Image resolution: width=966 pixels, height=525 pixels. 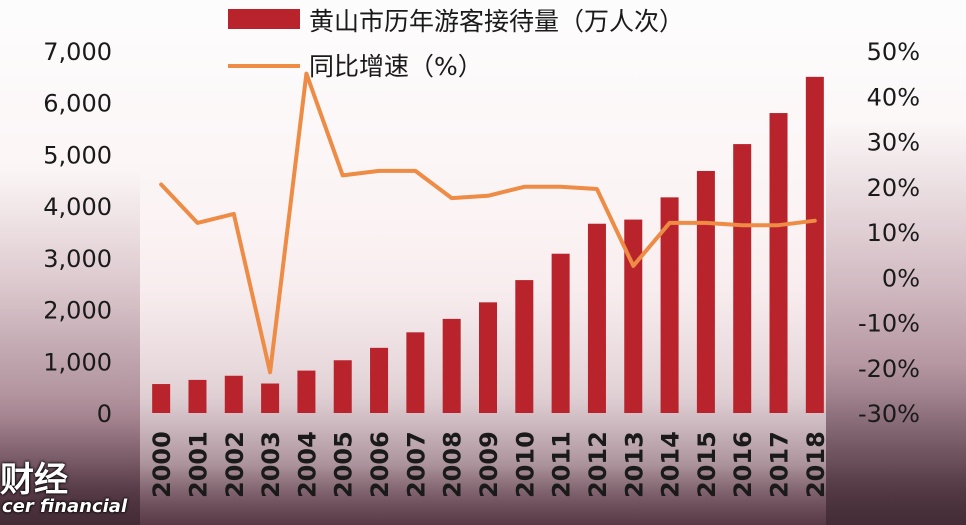 I want to click on x-tick-label: 2010, so click(x=525, y=464).